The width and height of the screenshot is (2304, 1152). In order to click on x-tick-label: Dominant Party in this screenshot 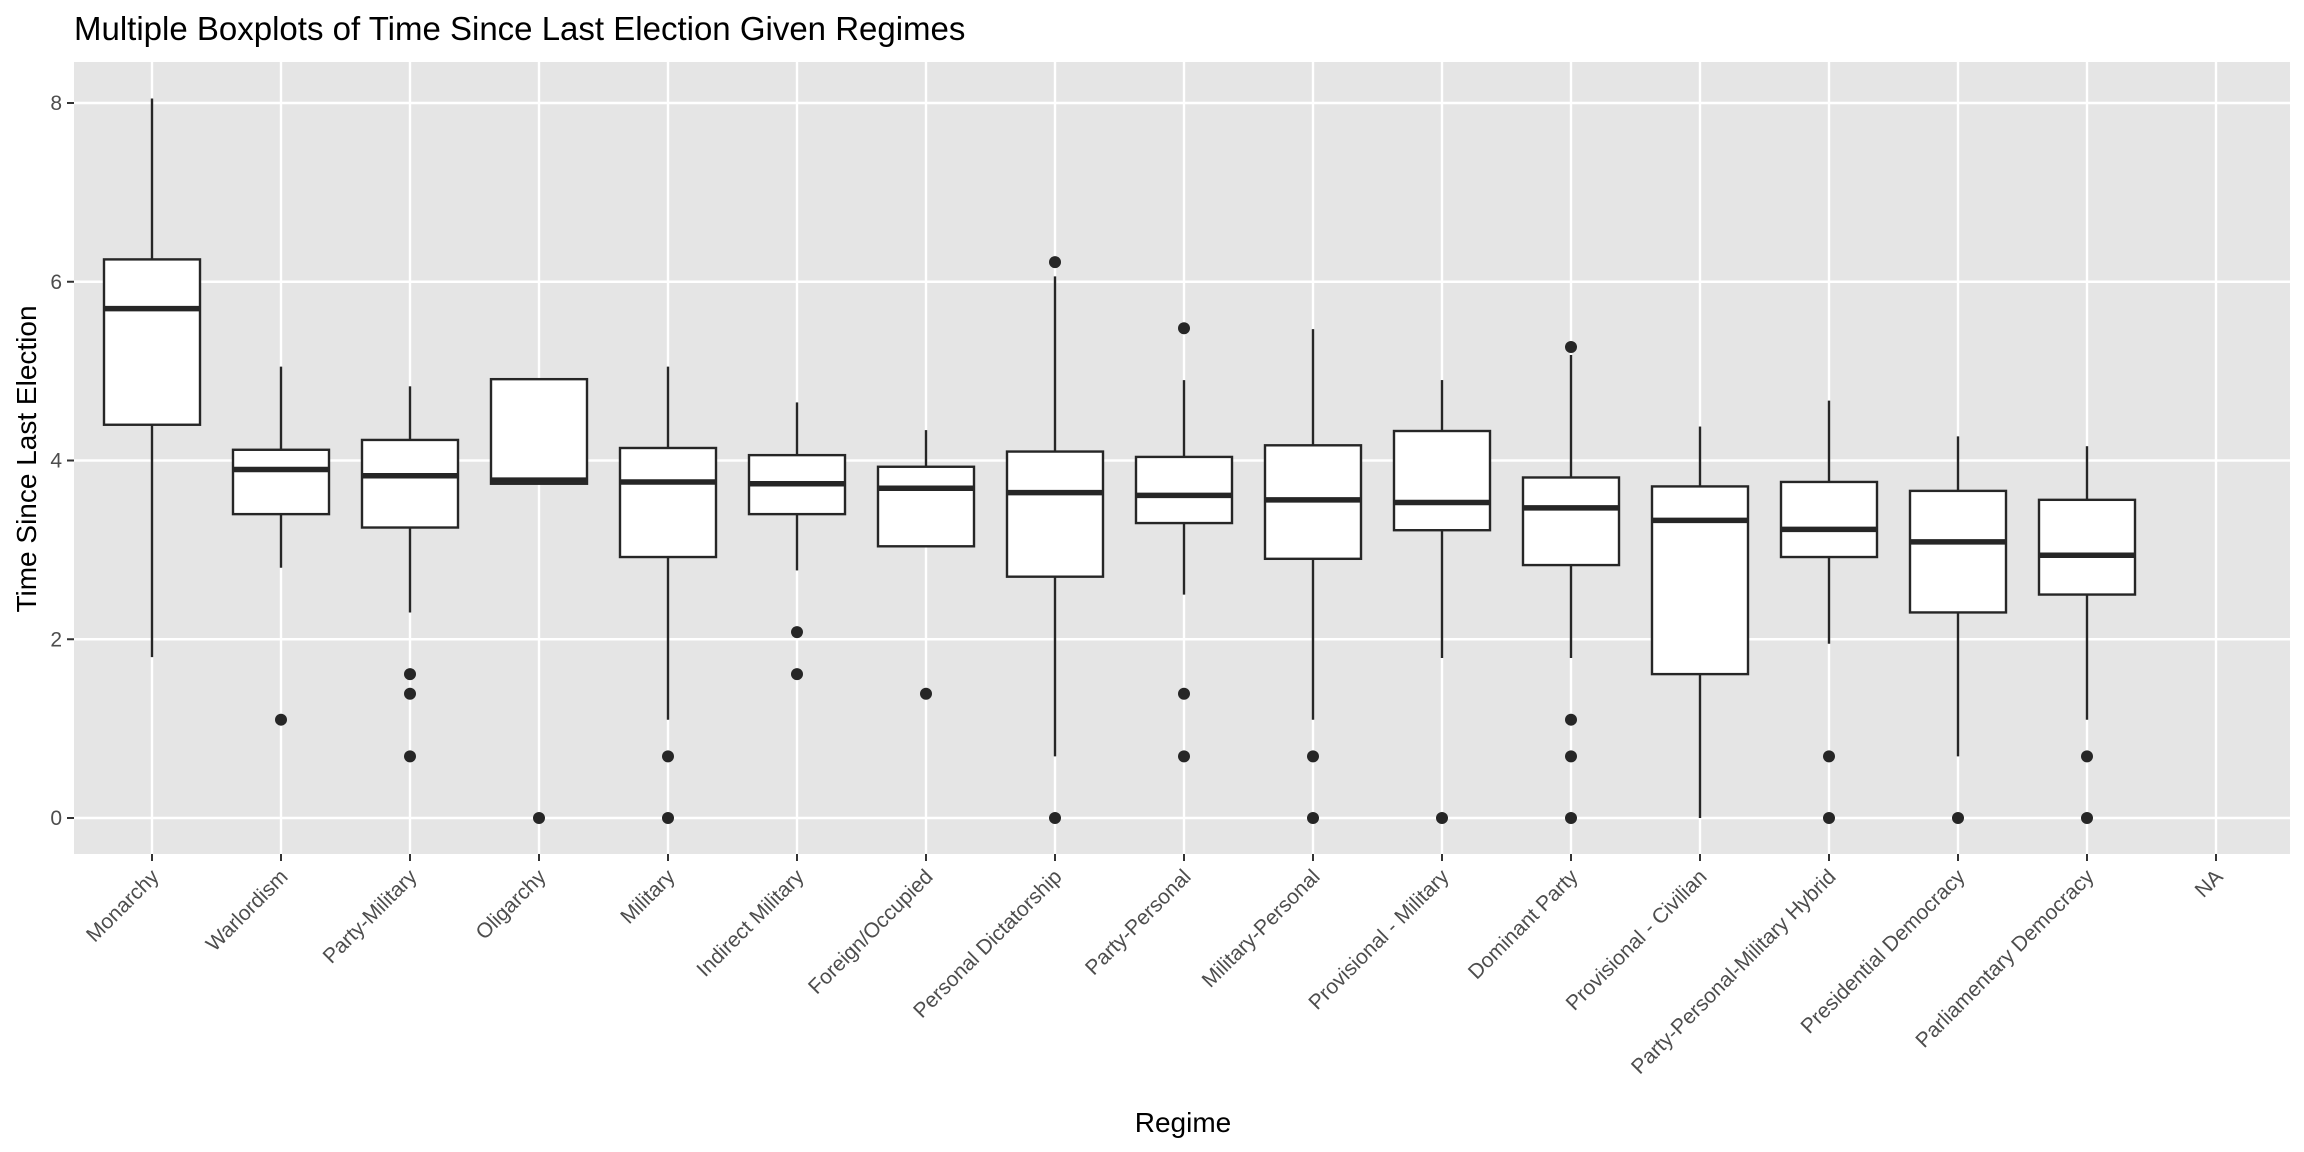, I will do `click(1523, 924)`.